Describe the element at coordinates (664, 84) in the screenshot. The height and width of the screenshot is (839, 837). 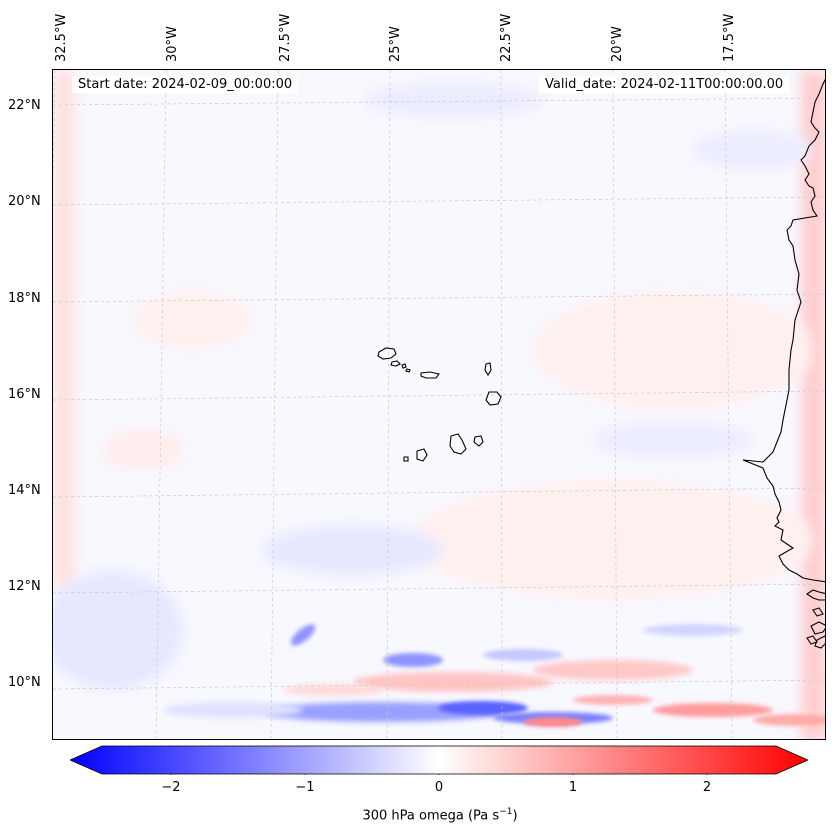
I see `valid-date-label: Valid_date: 2024-02-11T00:00:00.00` at that location.